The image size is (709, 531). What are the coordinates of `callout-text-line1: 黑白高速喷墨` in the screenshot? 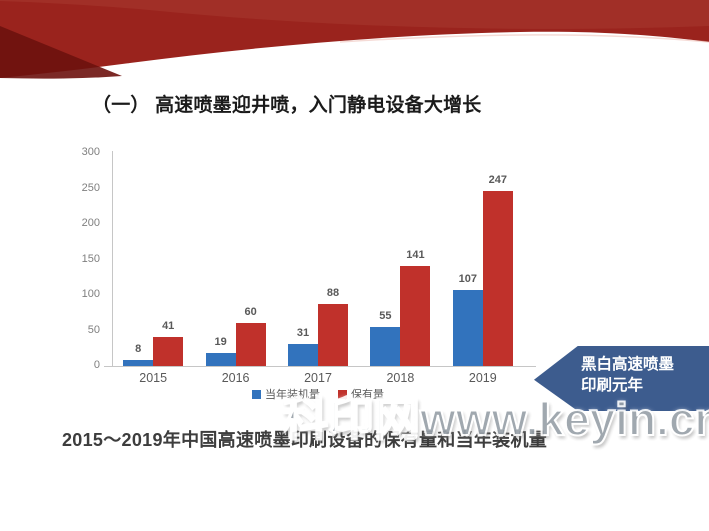 It's located at (628, 364).